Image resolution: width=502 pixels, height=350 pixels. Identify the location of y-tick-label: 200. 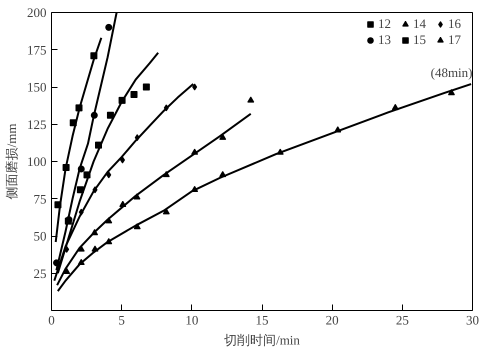
(36, 12).